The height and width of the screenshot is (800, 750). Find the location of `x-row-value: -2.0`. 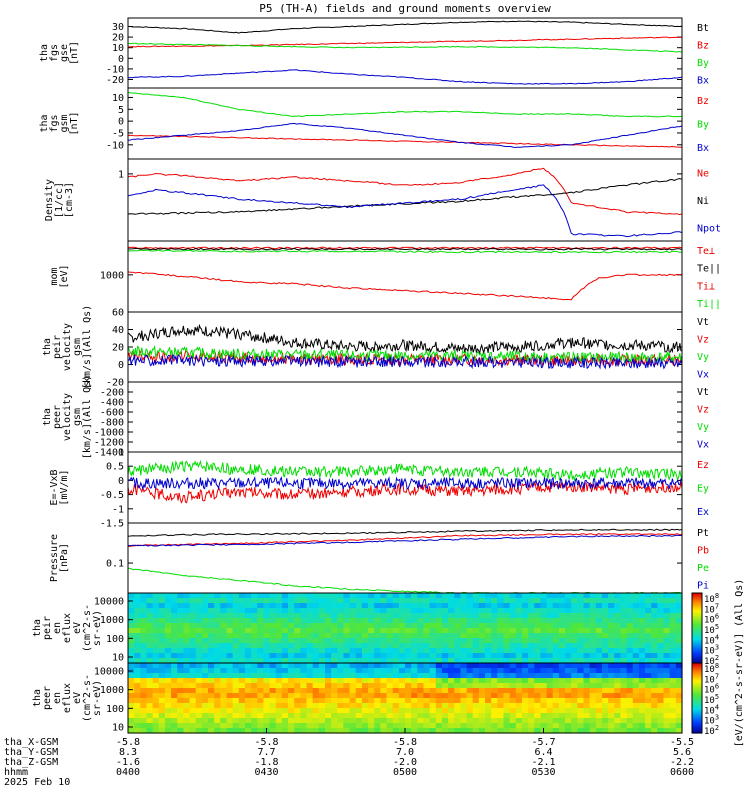

x-row-value: -2.0 is located at coordinates (405, 762).